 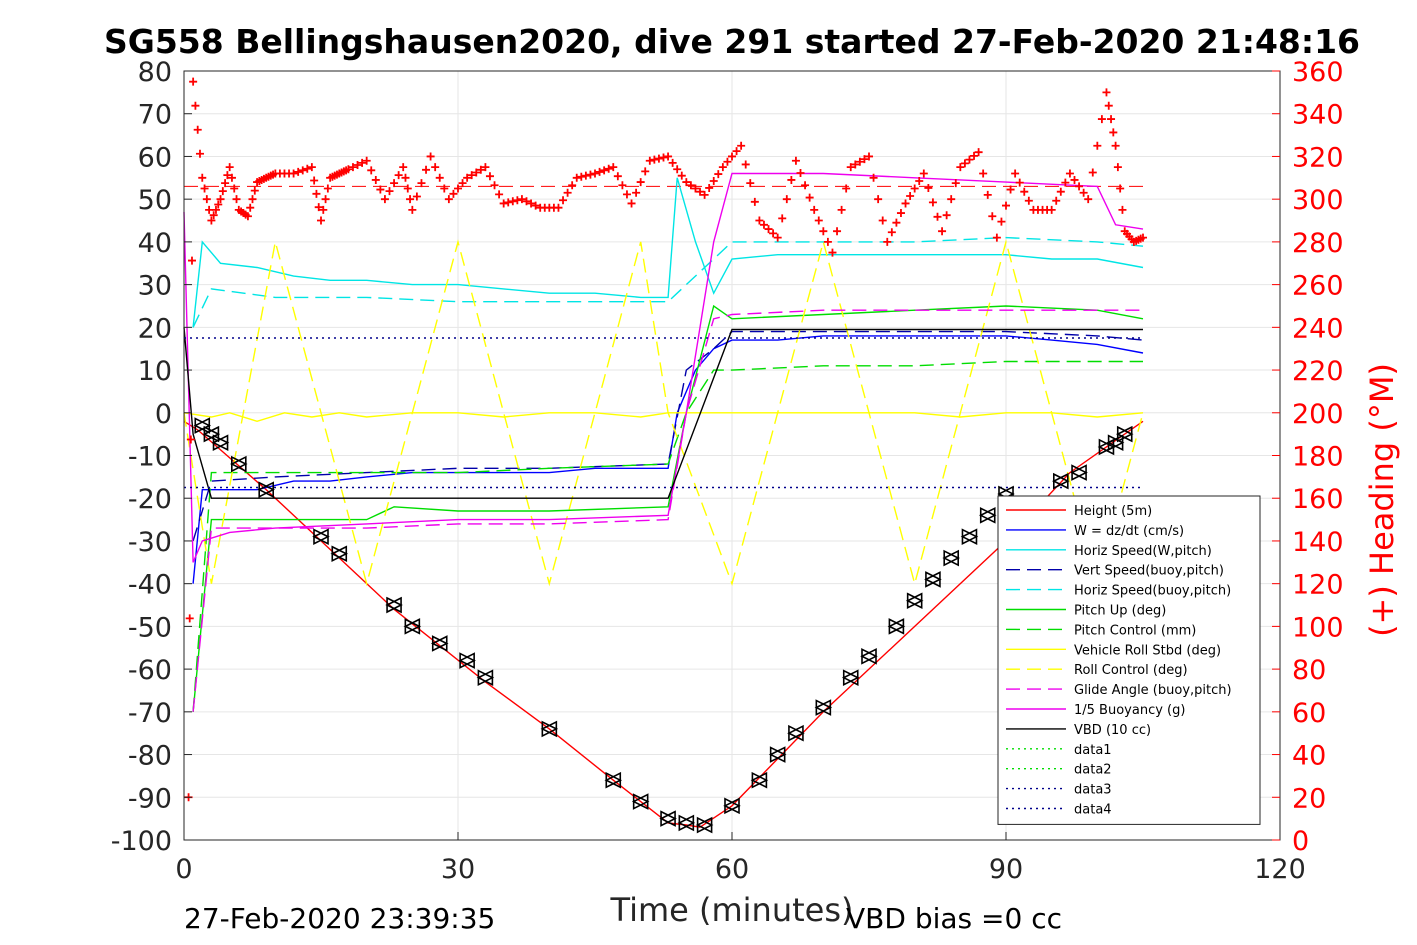 What do you see at coordinates (1318, 627) in the screenshot?
I see `y2-tick-label: 100` at bounding box center [1318, 627].